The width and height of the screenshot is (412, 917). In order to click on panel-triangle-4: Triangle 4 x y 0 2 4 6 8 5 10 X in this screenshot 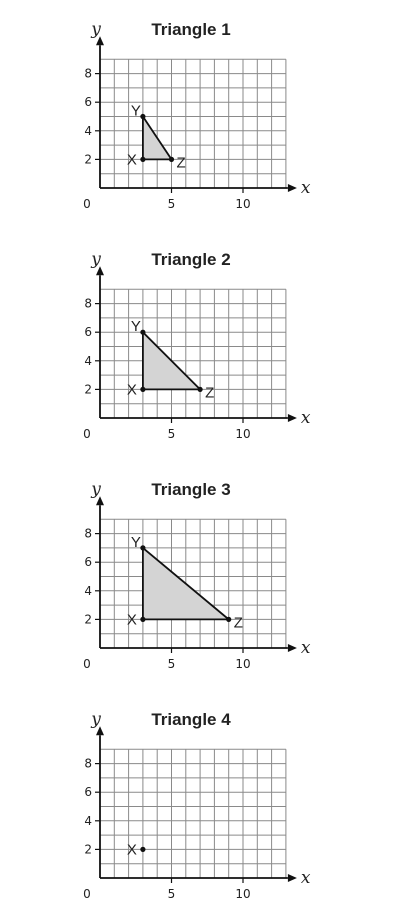, I will do `click(197, 805)`.